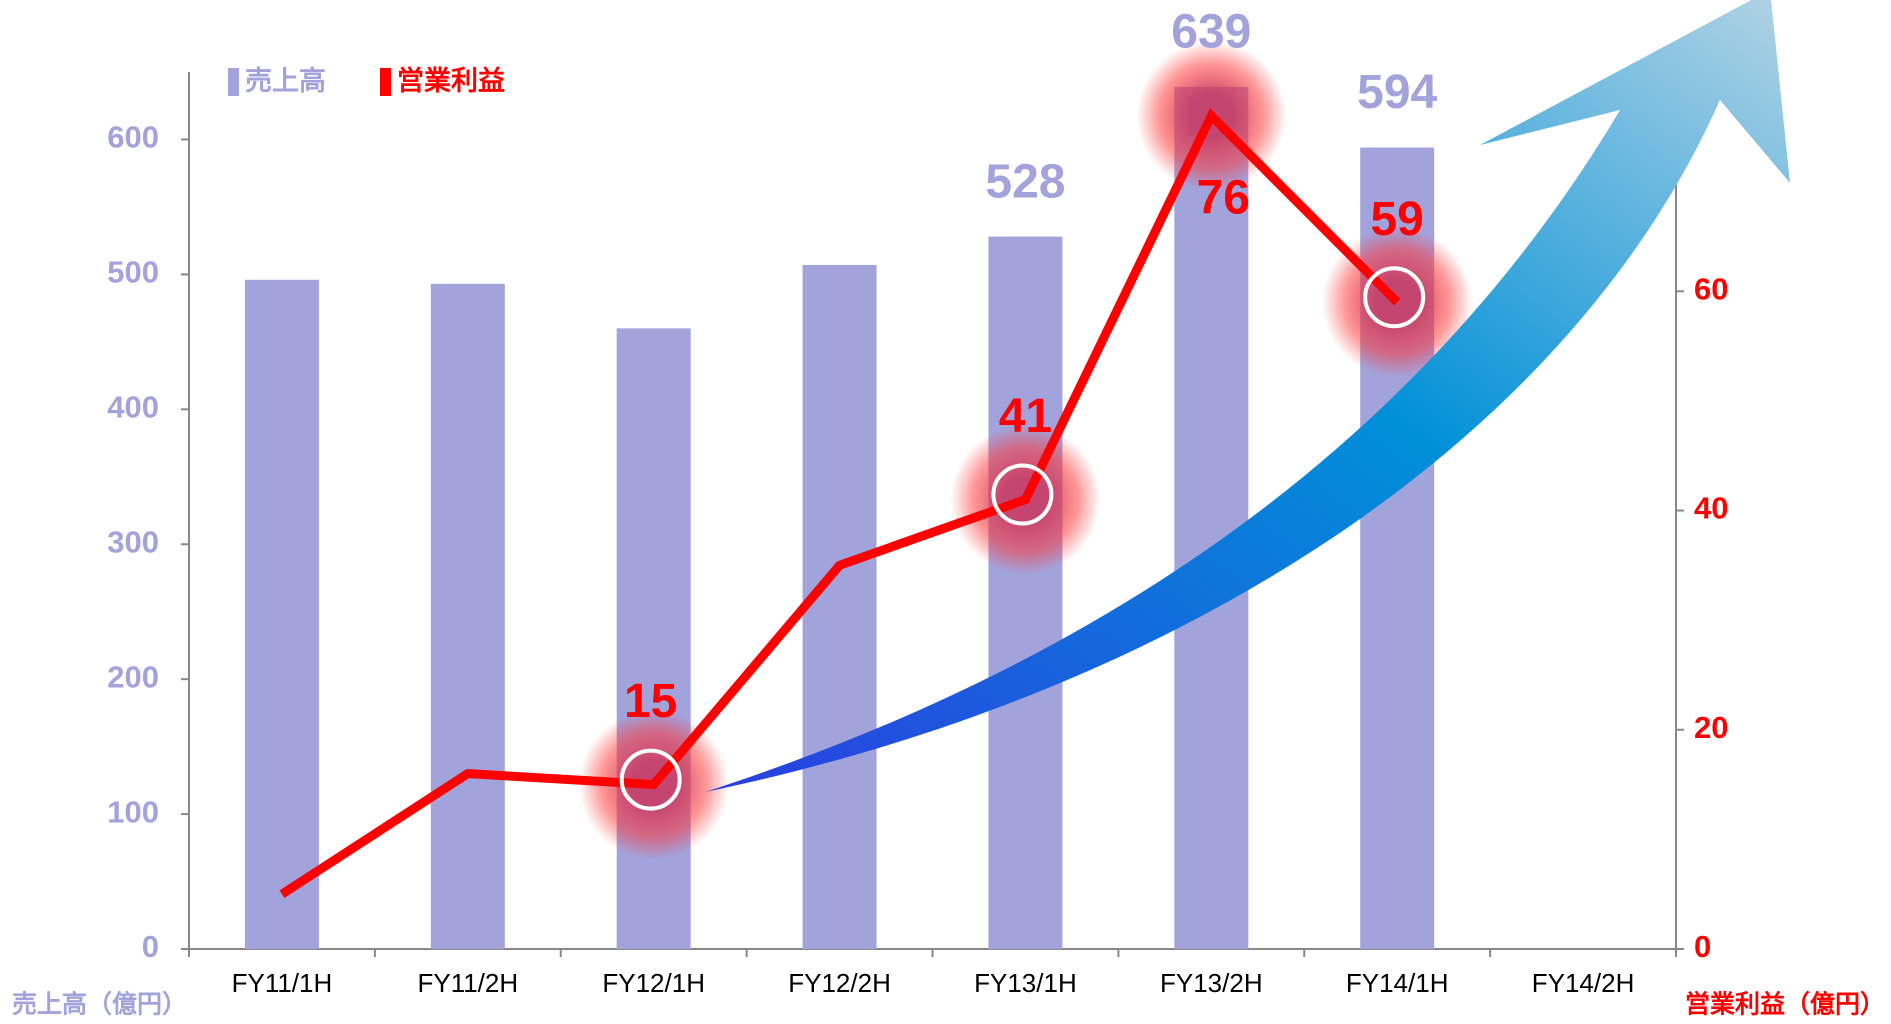 Image resolution: width=1891 pixels, height=1024 pixels. I want to click on x-tick-label: FY12/1H, so click(653, 983).